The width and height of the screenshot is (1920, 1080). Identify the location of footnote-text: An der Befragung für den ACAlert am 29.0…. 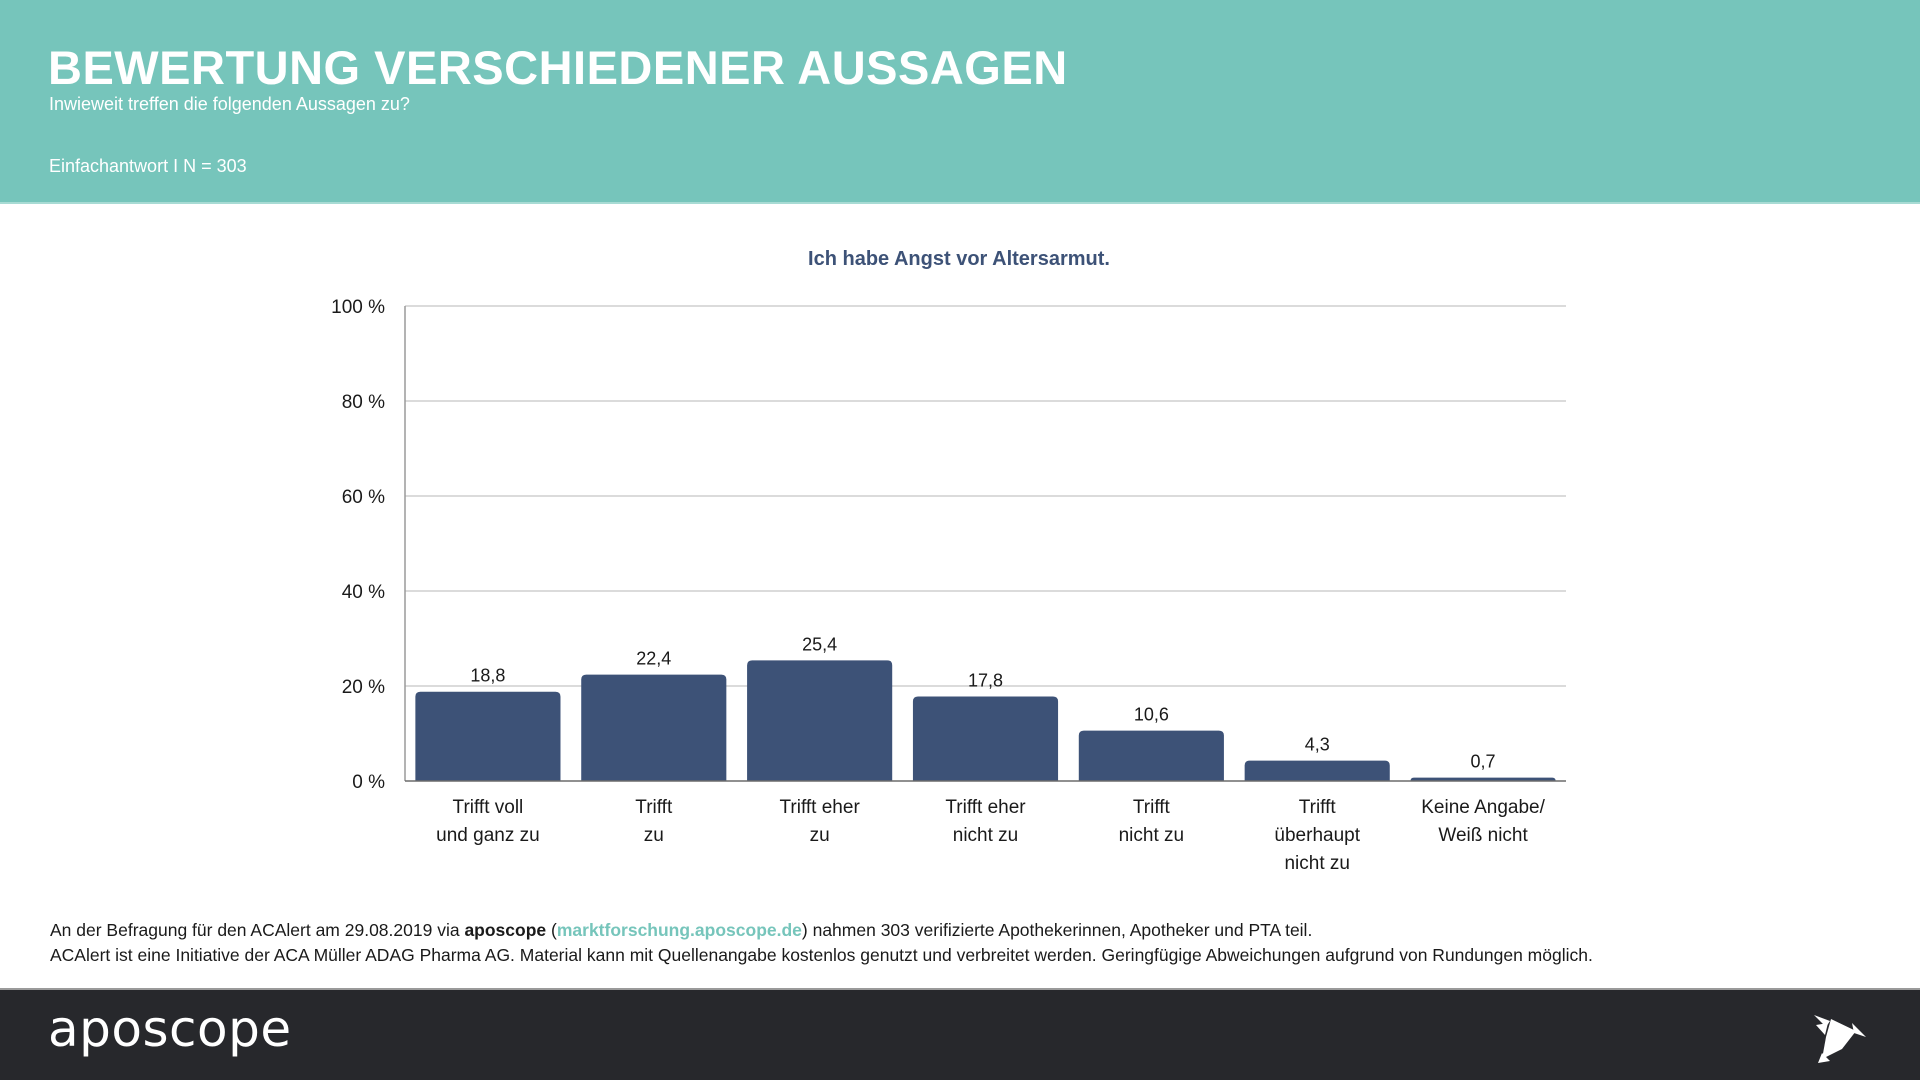
(257, 930).